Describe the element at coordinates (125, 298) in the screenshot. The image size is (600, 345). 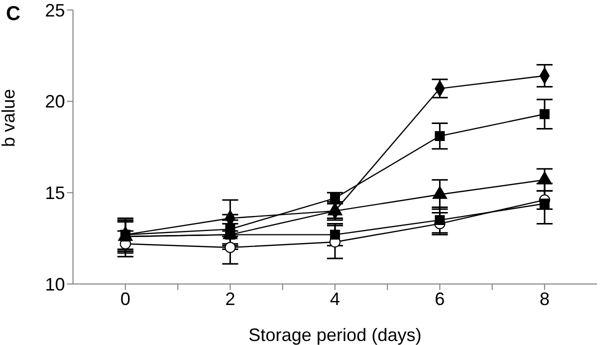
I see `x-tick-label: 0` at that location.